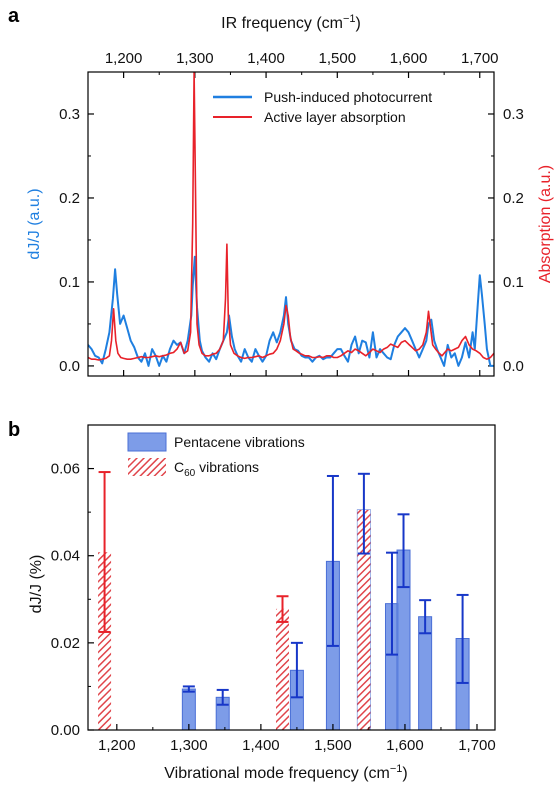 The width and height of the screenshot is (558, 785). I want to click on panel-b-y-axis-title: dJ/J (%), so click(36, 584).